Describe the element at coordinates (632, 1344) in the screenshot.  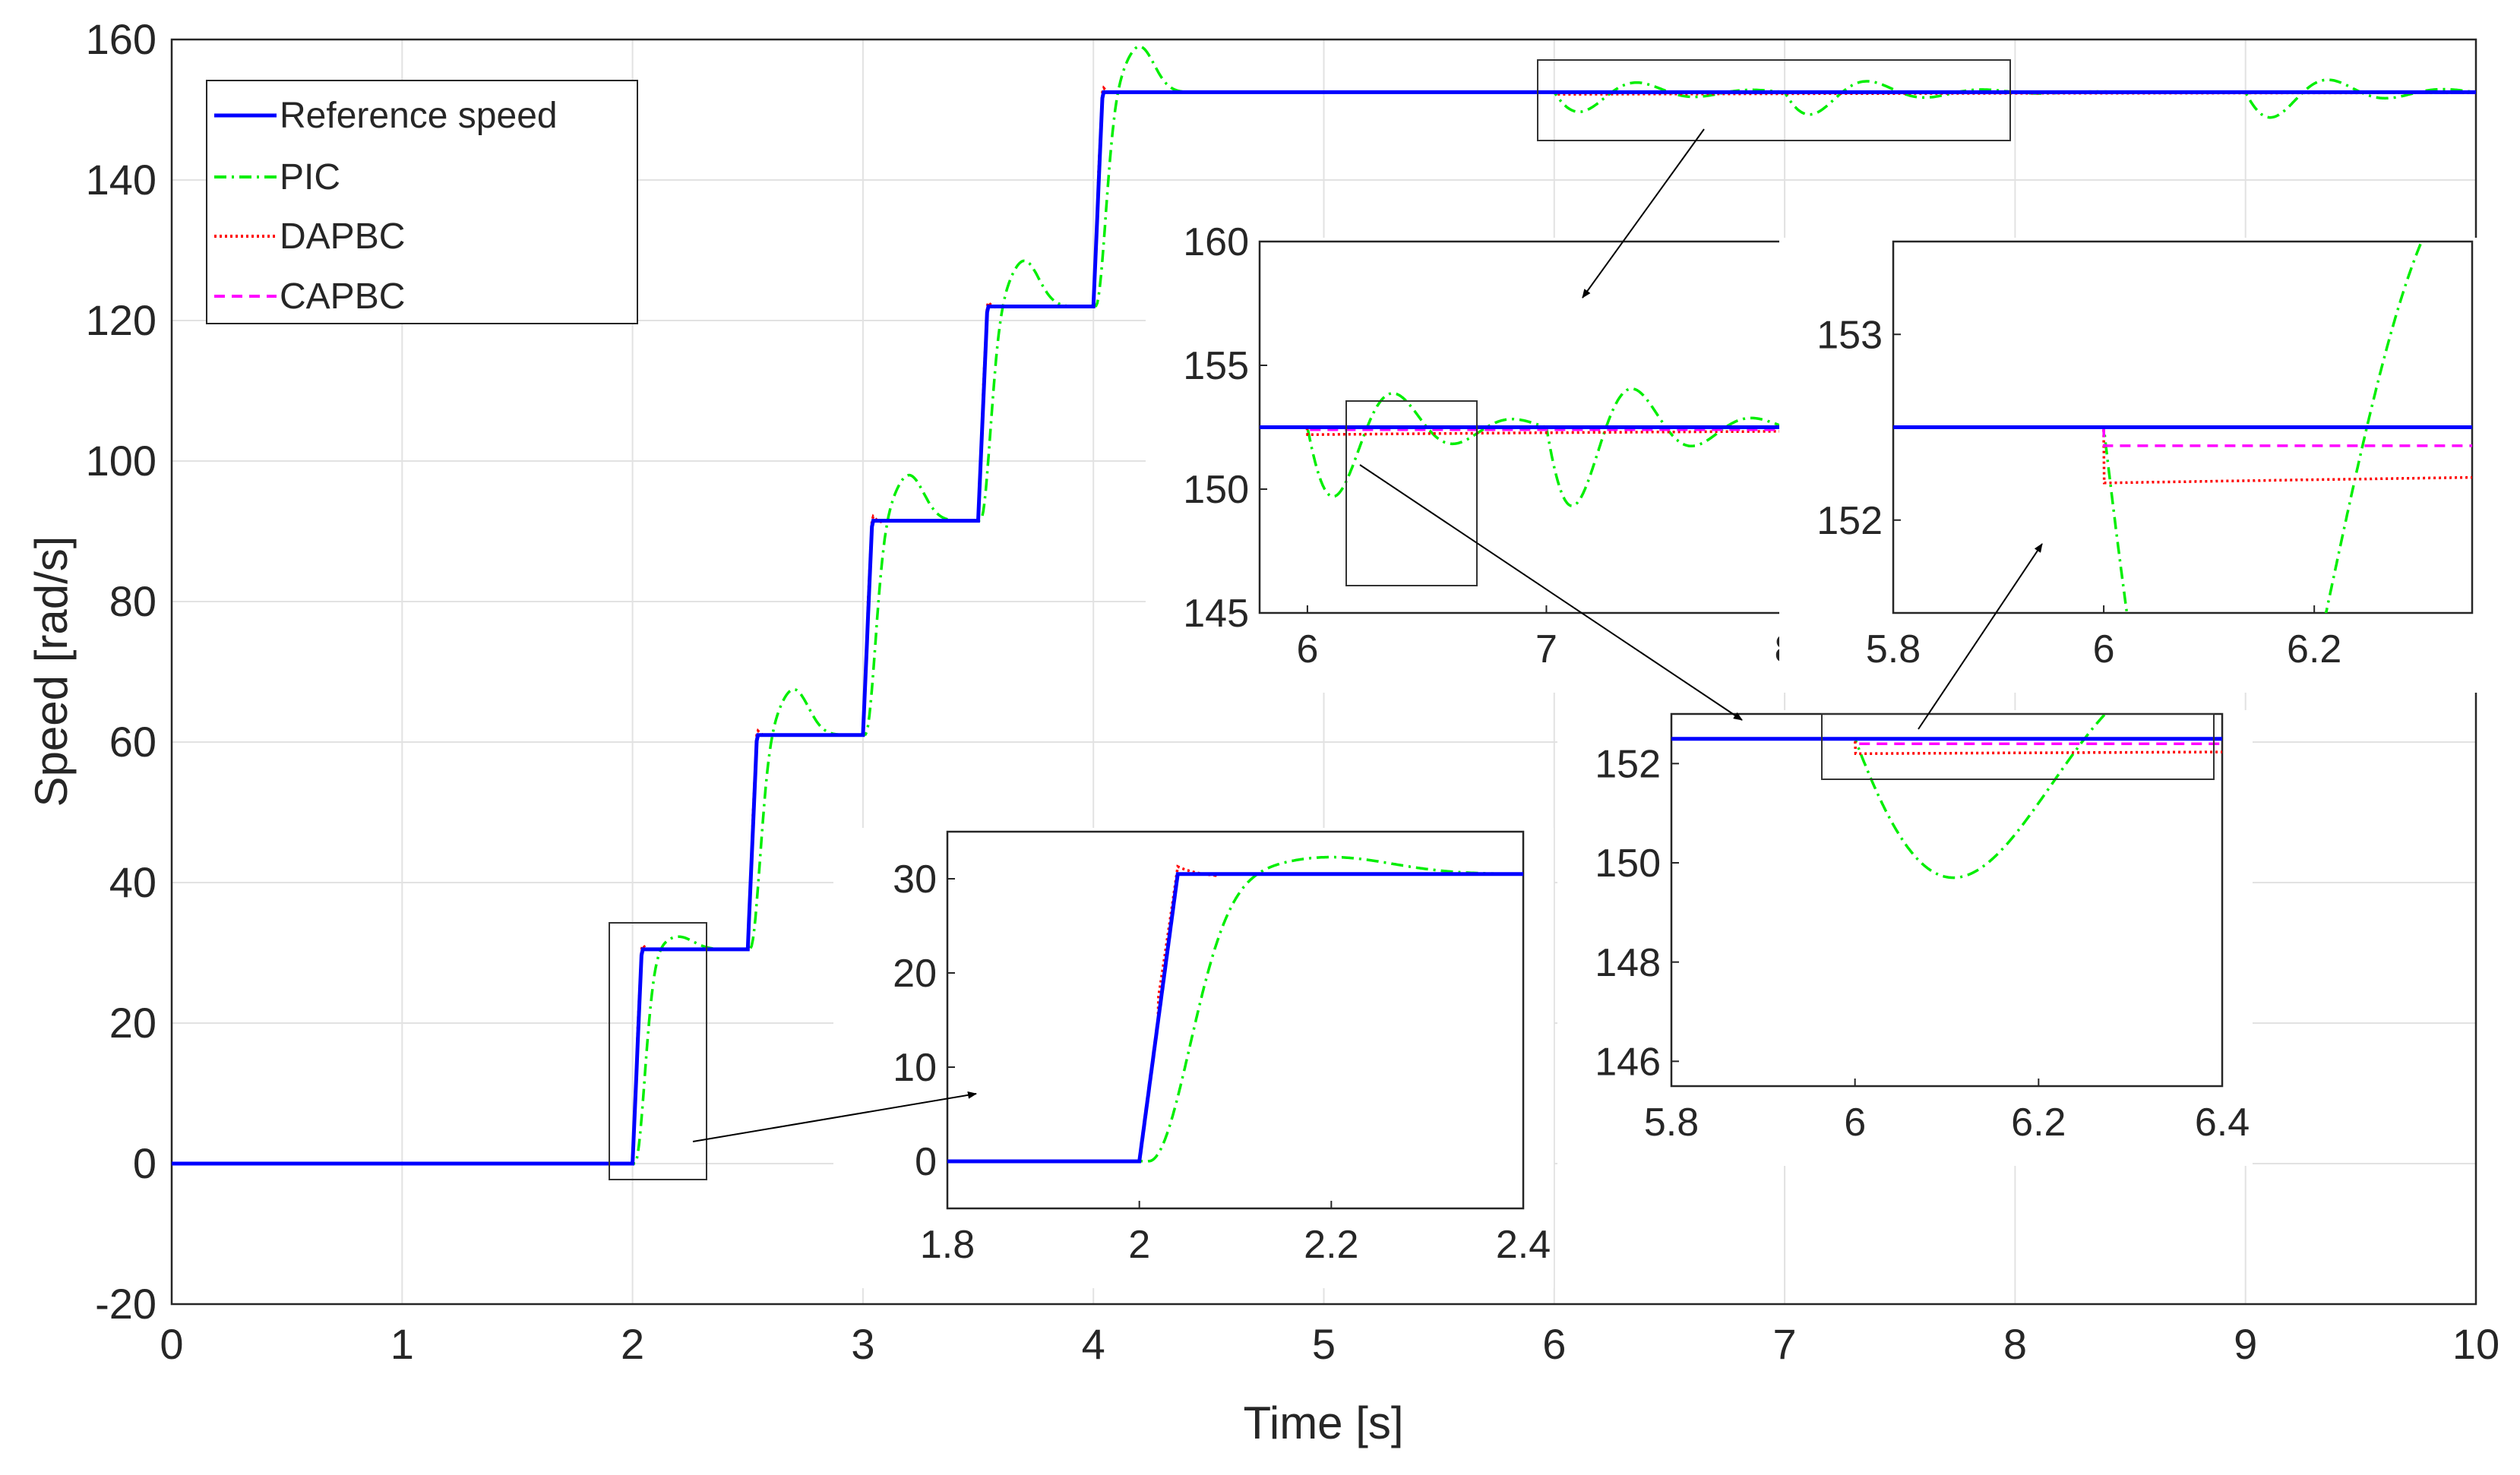
I see `main-xtick-label: 2` at that location.